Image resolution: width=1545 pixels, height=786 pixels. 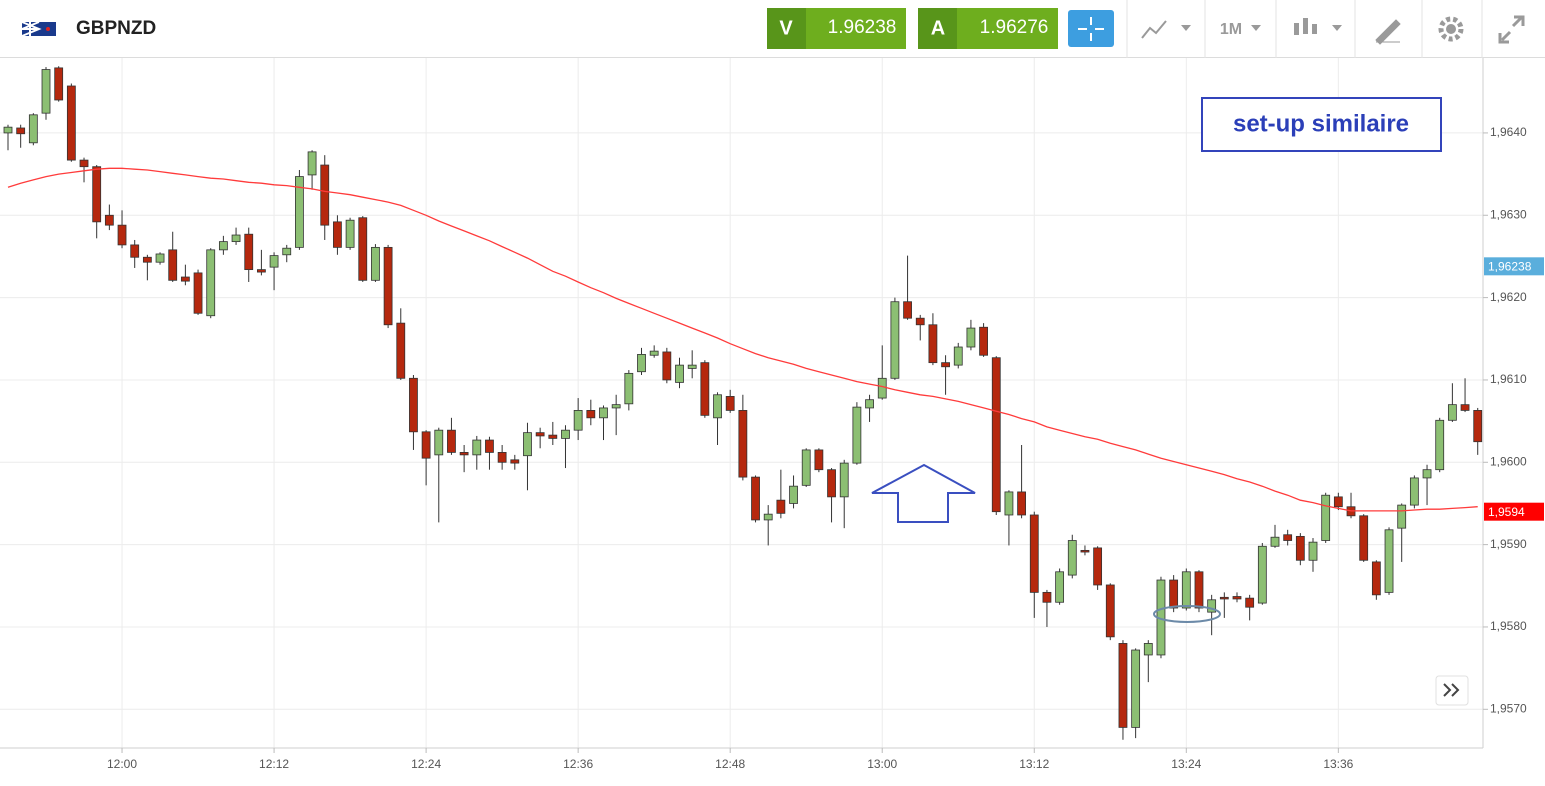 What do you see at coordinates (426, 764) in the screenshot?
I see `x-tick-label: 12:24` at bounding box center [426, 764].